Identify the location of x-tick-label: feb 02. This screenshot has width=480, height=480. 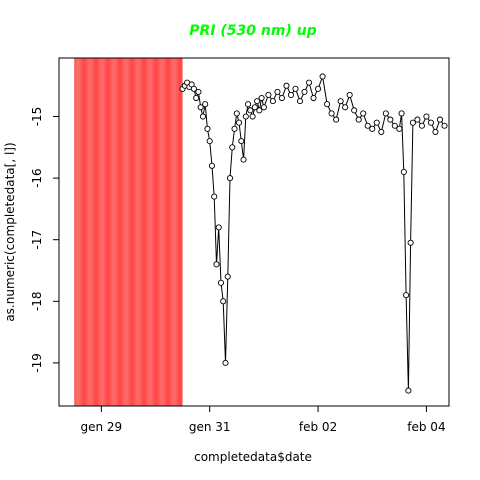
(318, 427).